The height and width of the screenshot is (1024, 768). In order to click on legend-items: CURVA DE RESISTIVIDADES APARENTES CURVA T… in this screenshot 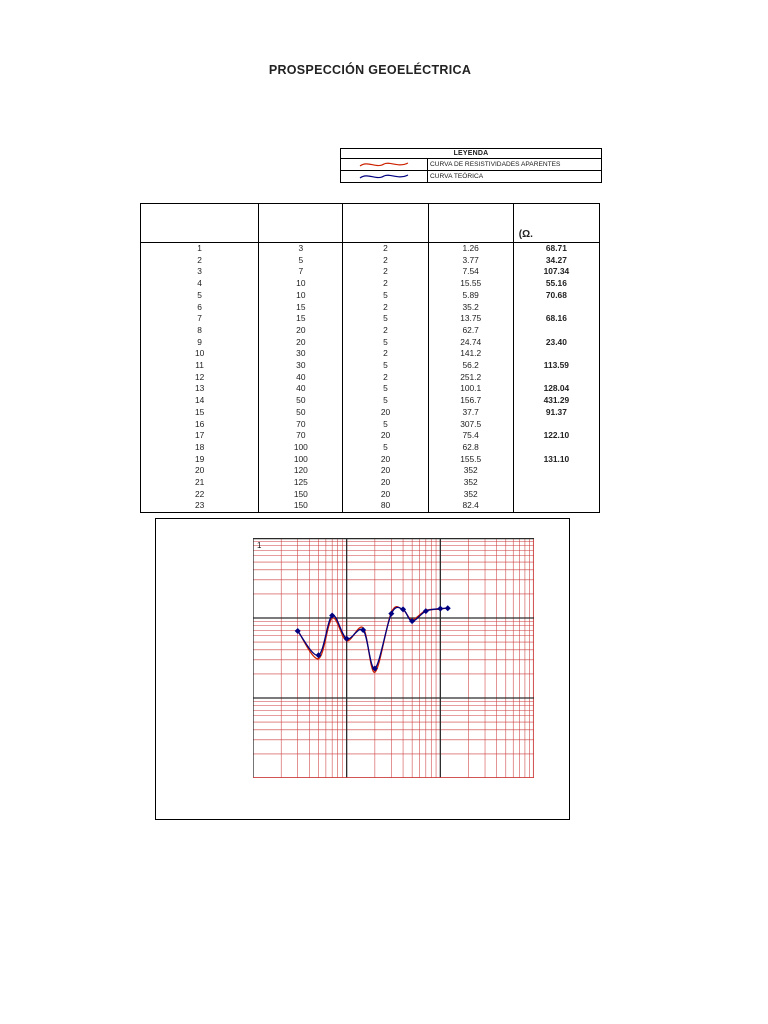, I will do `click(471, 170)`.